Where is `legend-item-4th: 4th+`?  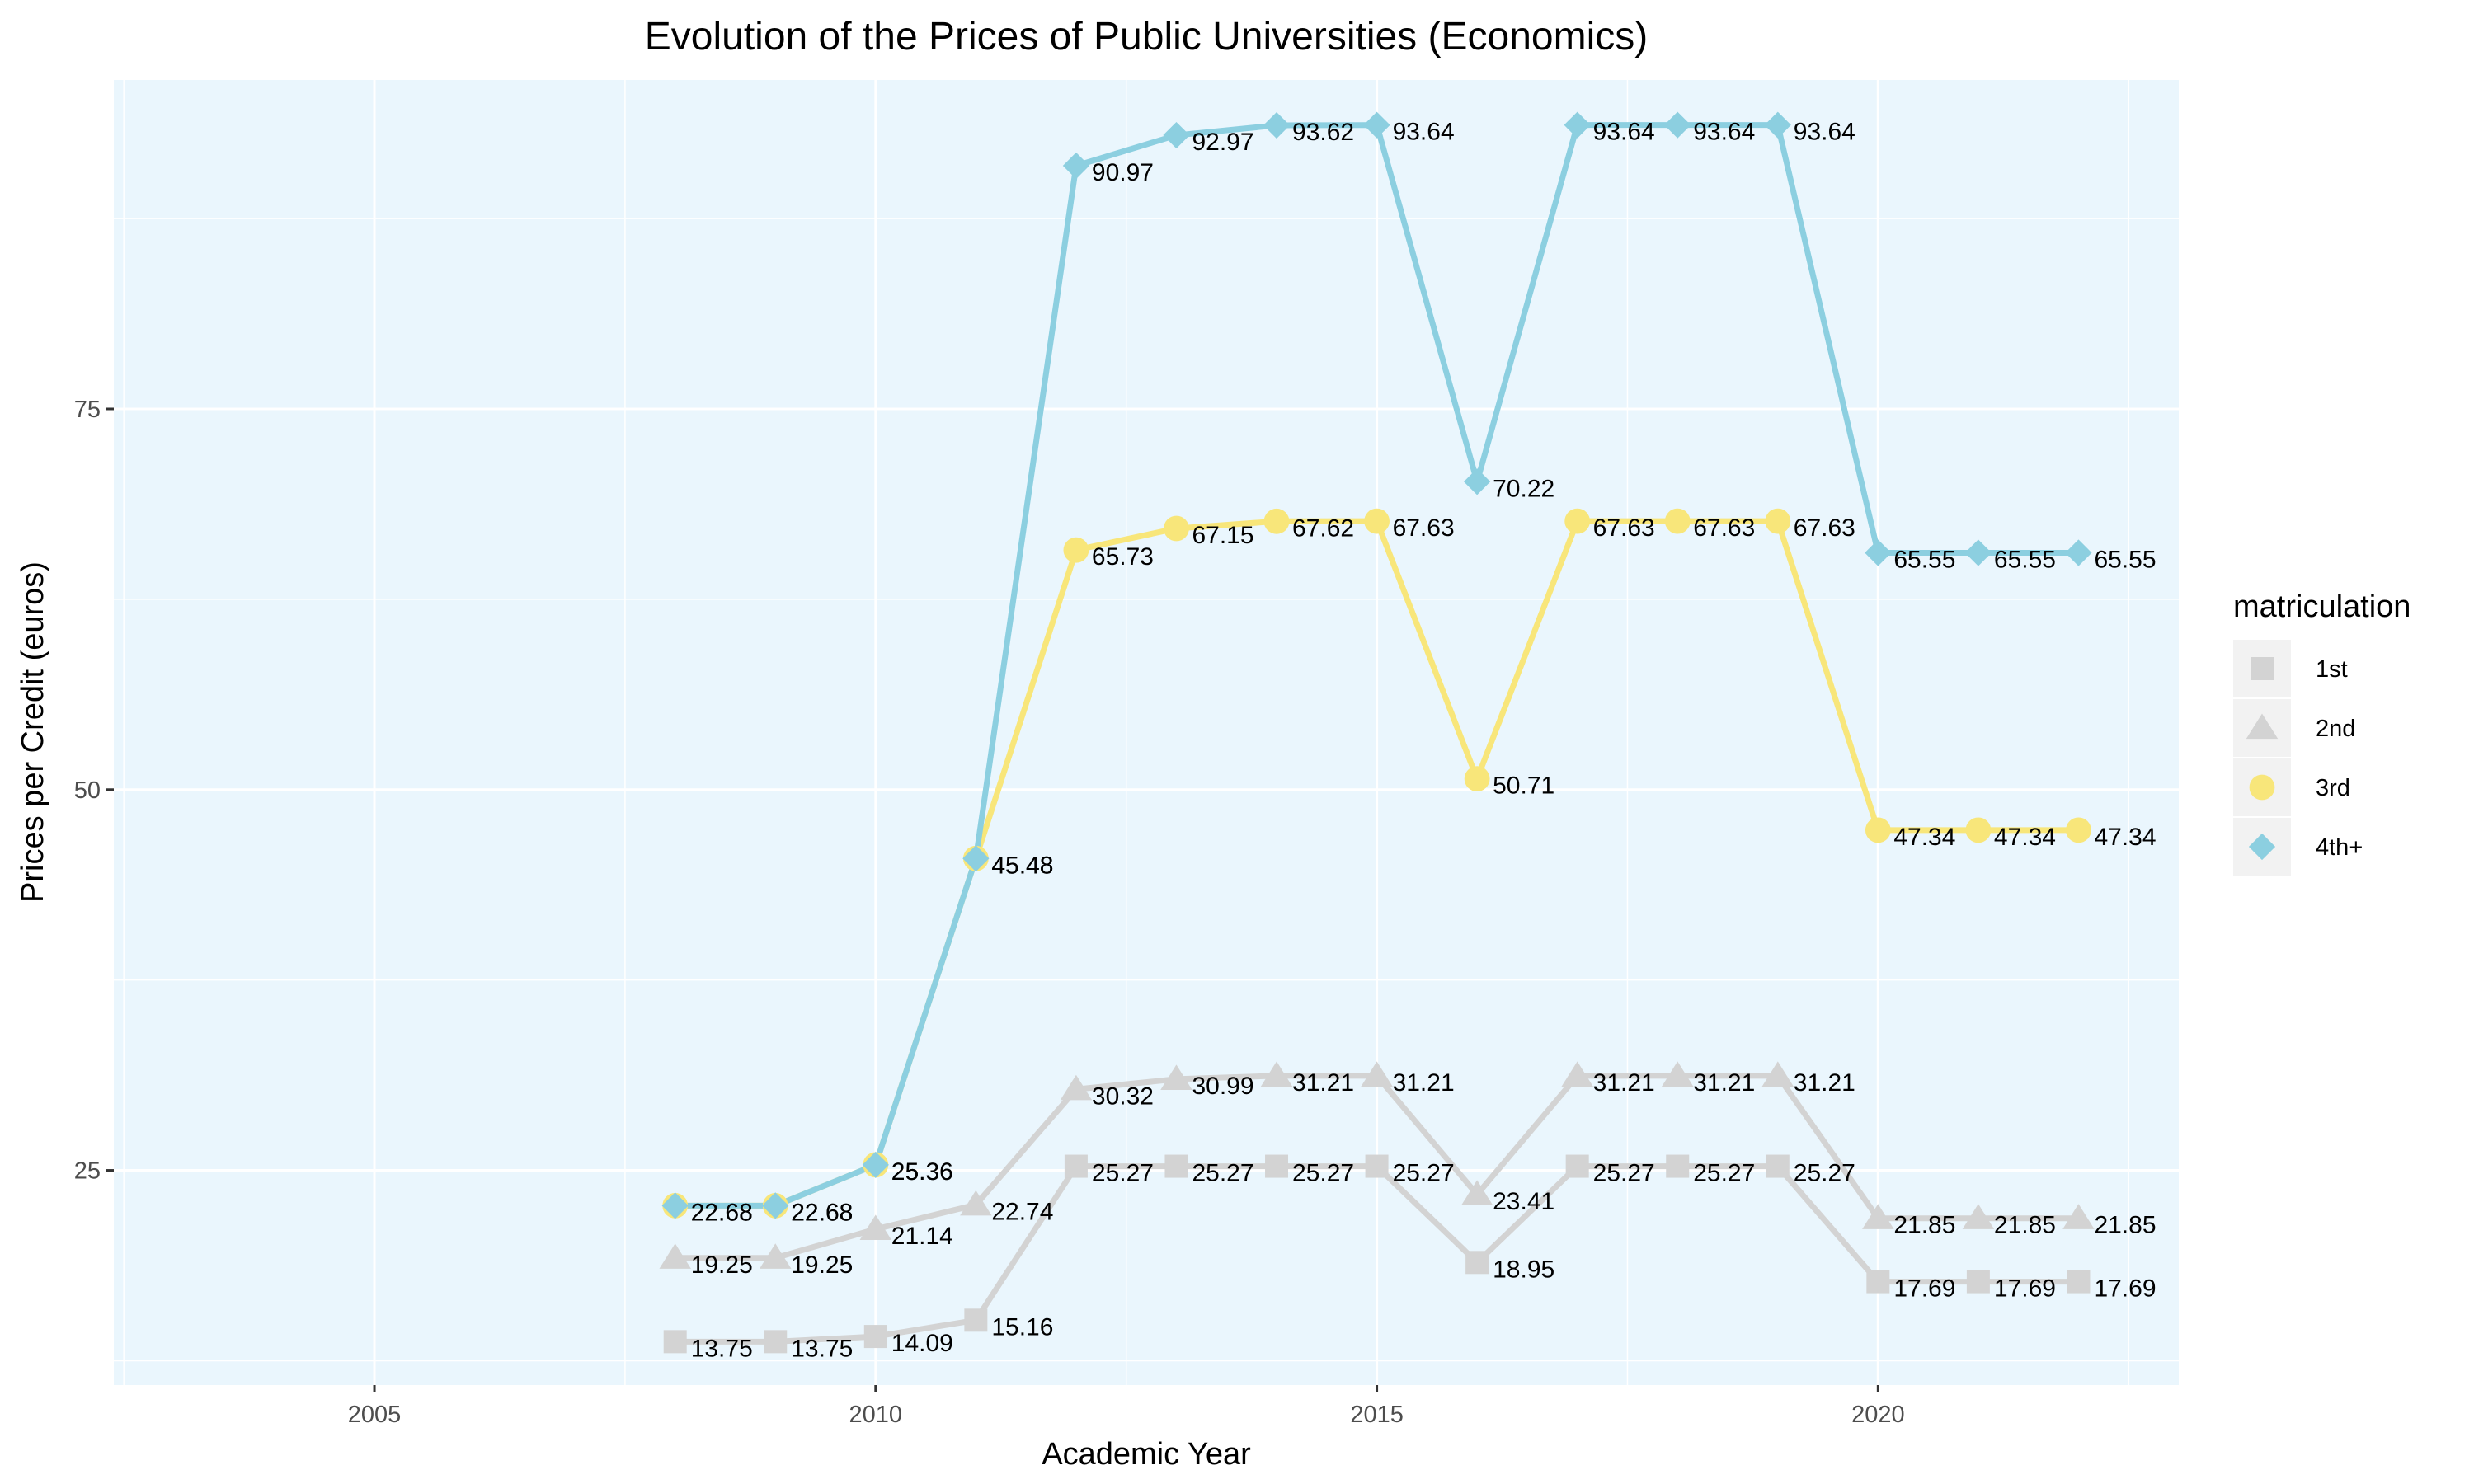
legend-item-4th: 4th+ is located at coordinates (2298, 847).